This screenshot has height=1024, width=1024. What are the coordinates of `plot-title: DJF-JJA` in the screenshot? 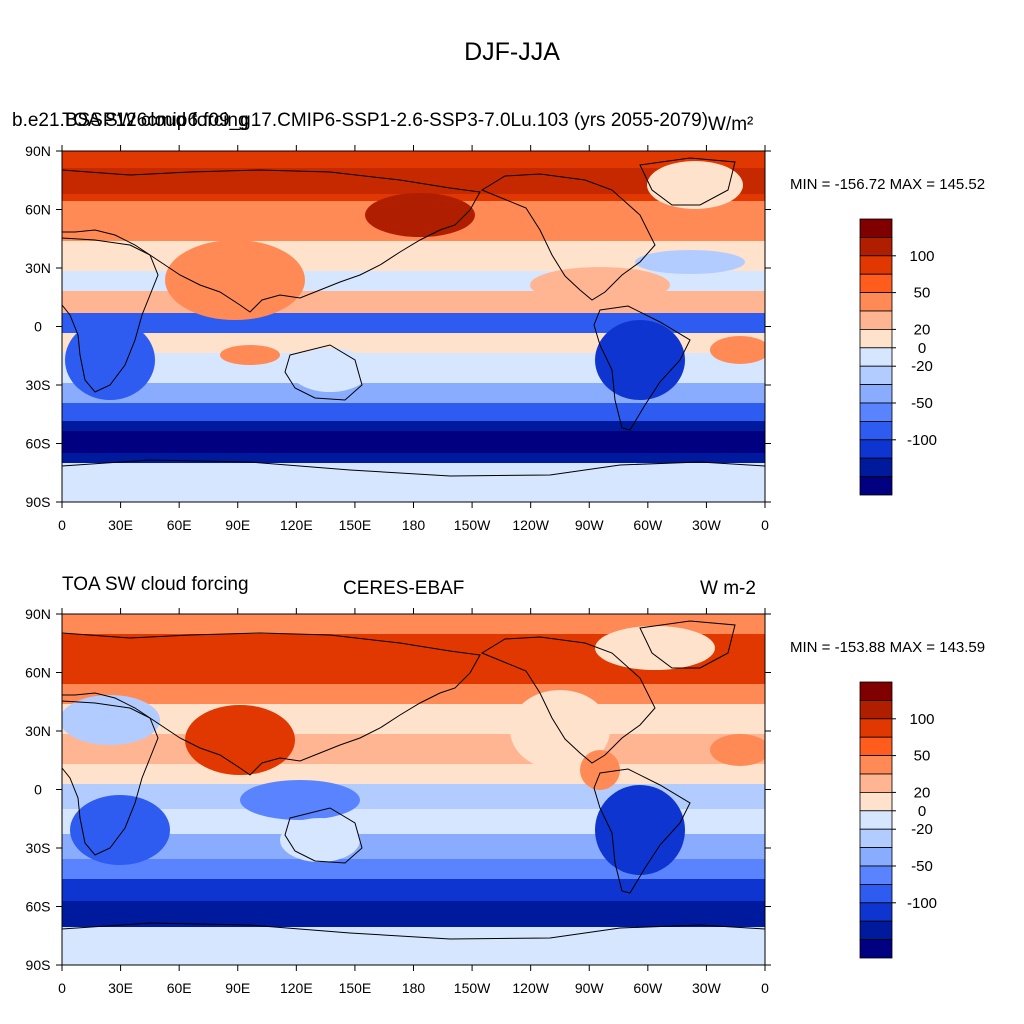 It's located at (512, 52).